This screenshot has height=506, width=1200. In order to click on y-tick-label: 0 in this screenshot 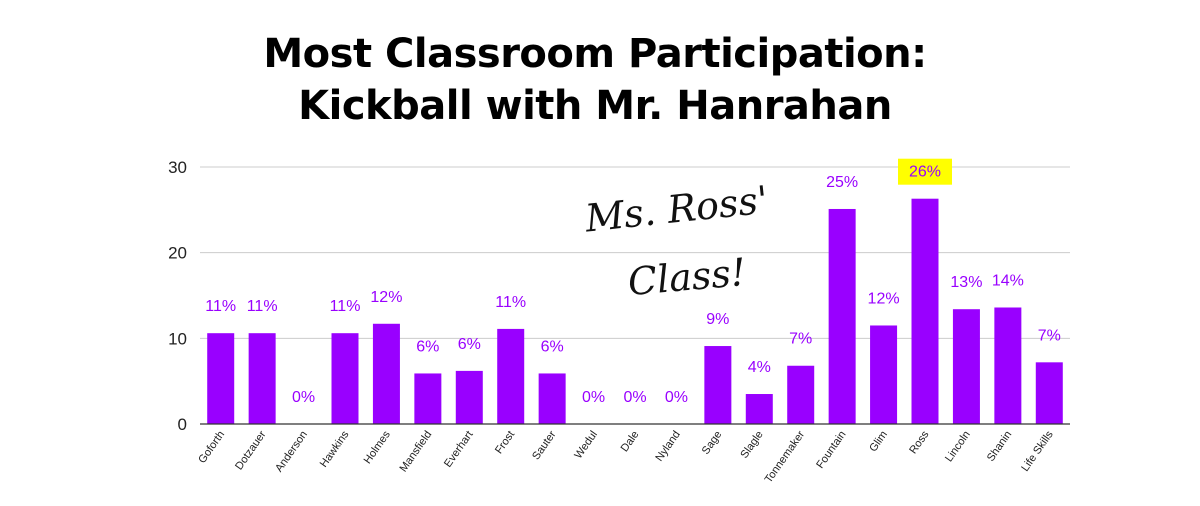, I will do `click(182, 424)`.